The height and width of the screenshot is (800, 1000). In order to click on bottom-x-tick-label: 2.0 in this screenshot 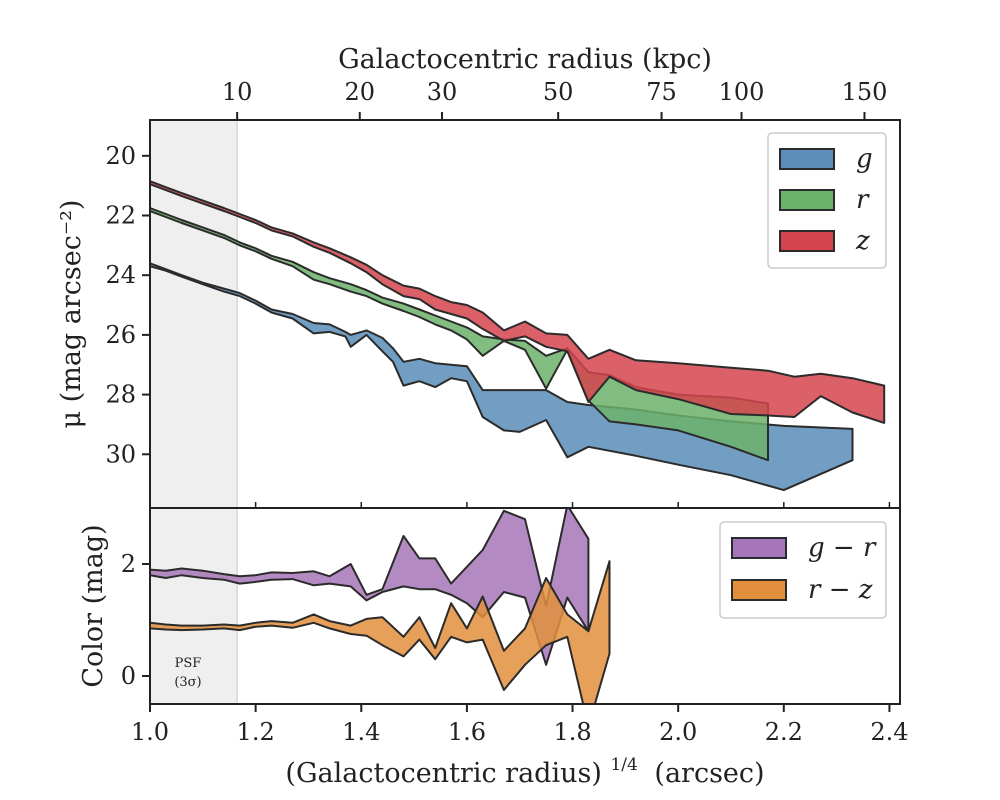, I will do `click(678, 732)`.